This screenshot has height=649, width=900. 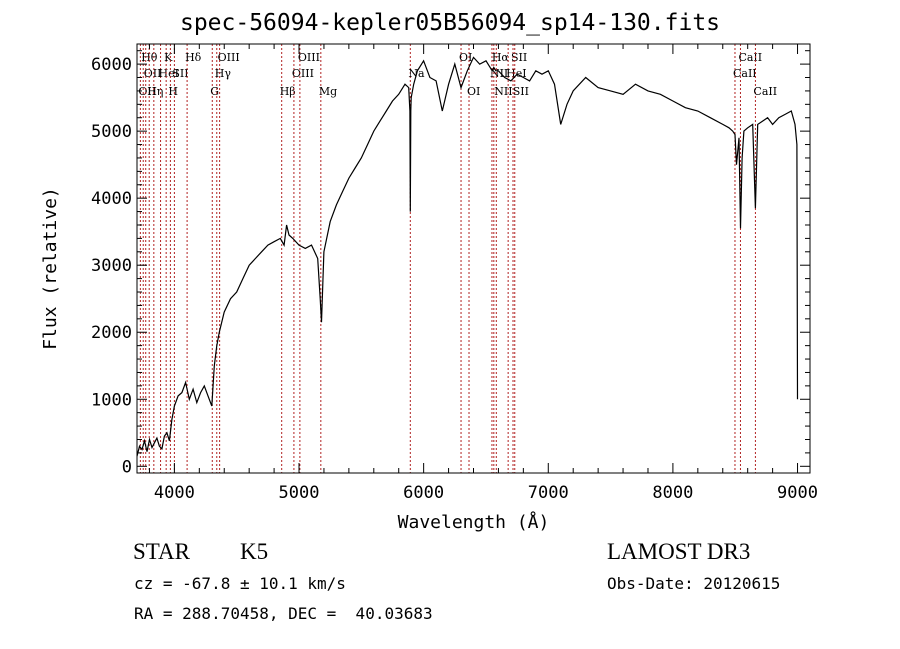 What do you see at coordinates (503, 91) in the screenshot?
I see `line-marker-label: NII` at bounding box center [503, 91].